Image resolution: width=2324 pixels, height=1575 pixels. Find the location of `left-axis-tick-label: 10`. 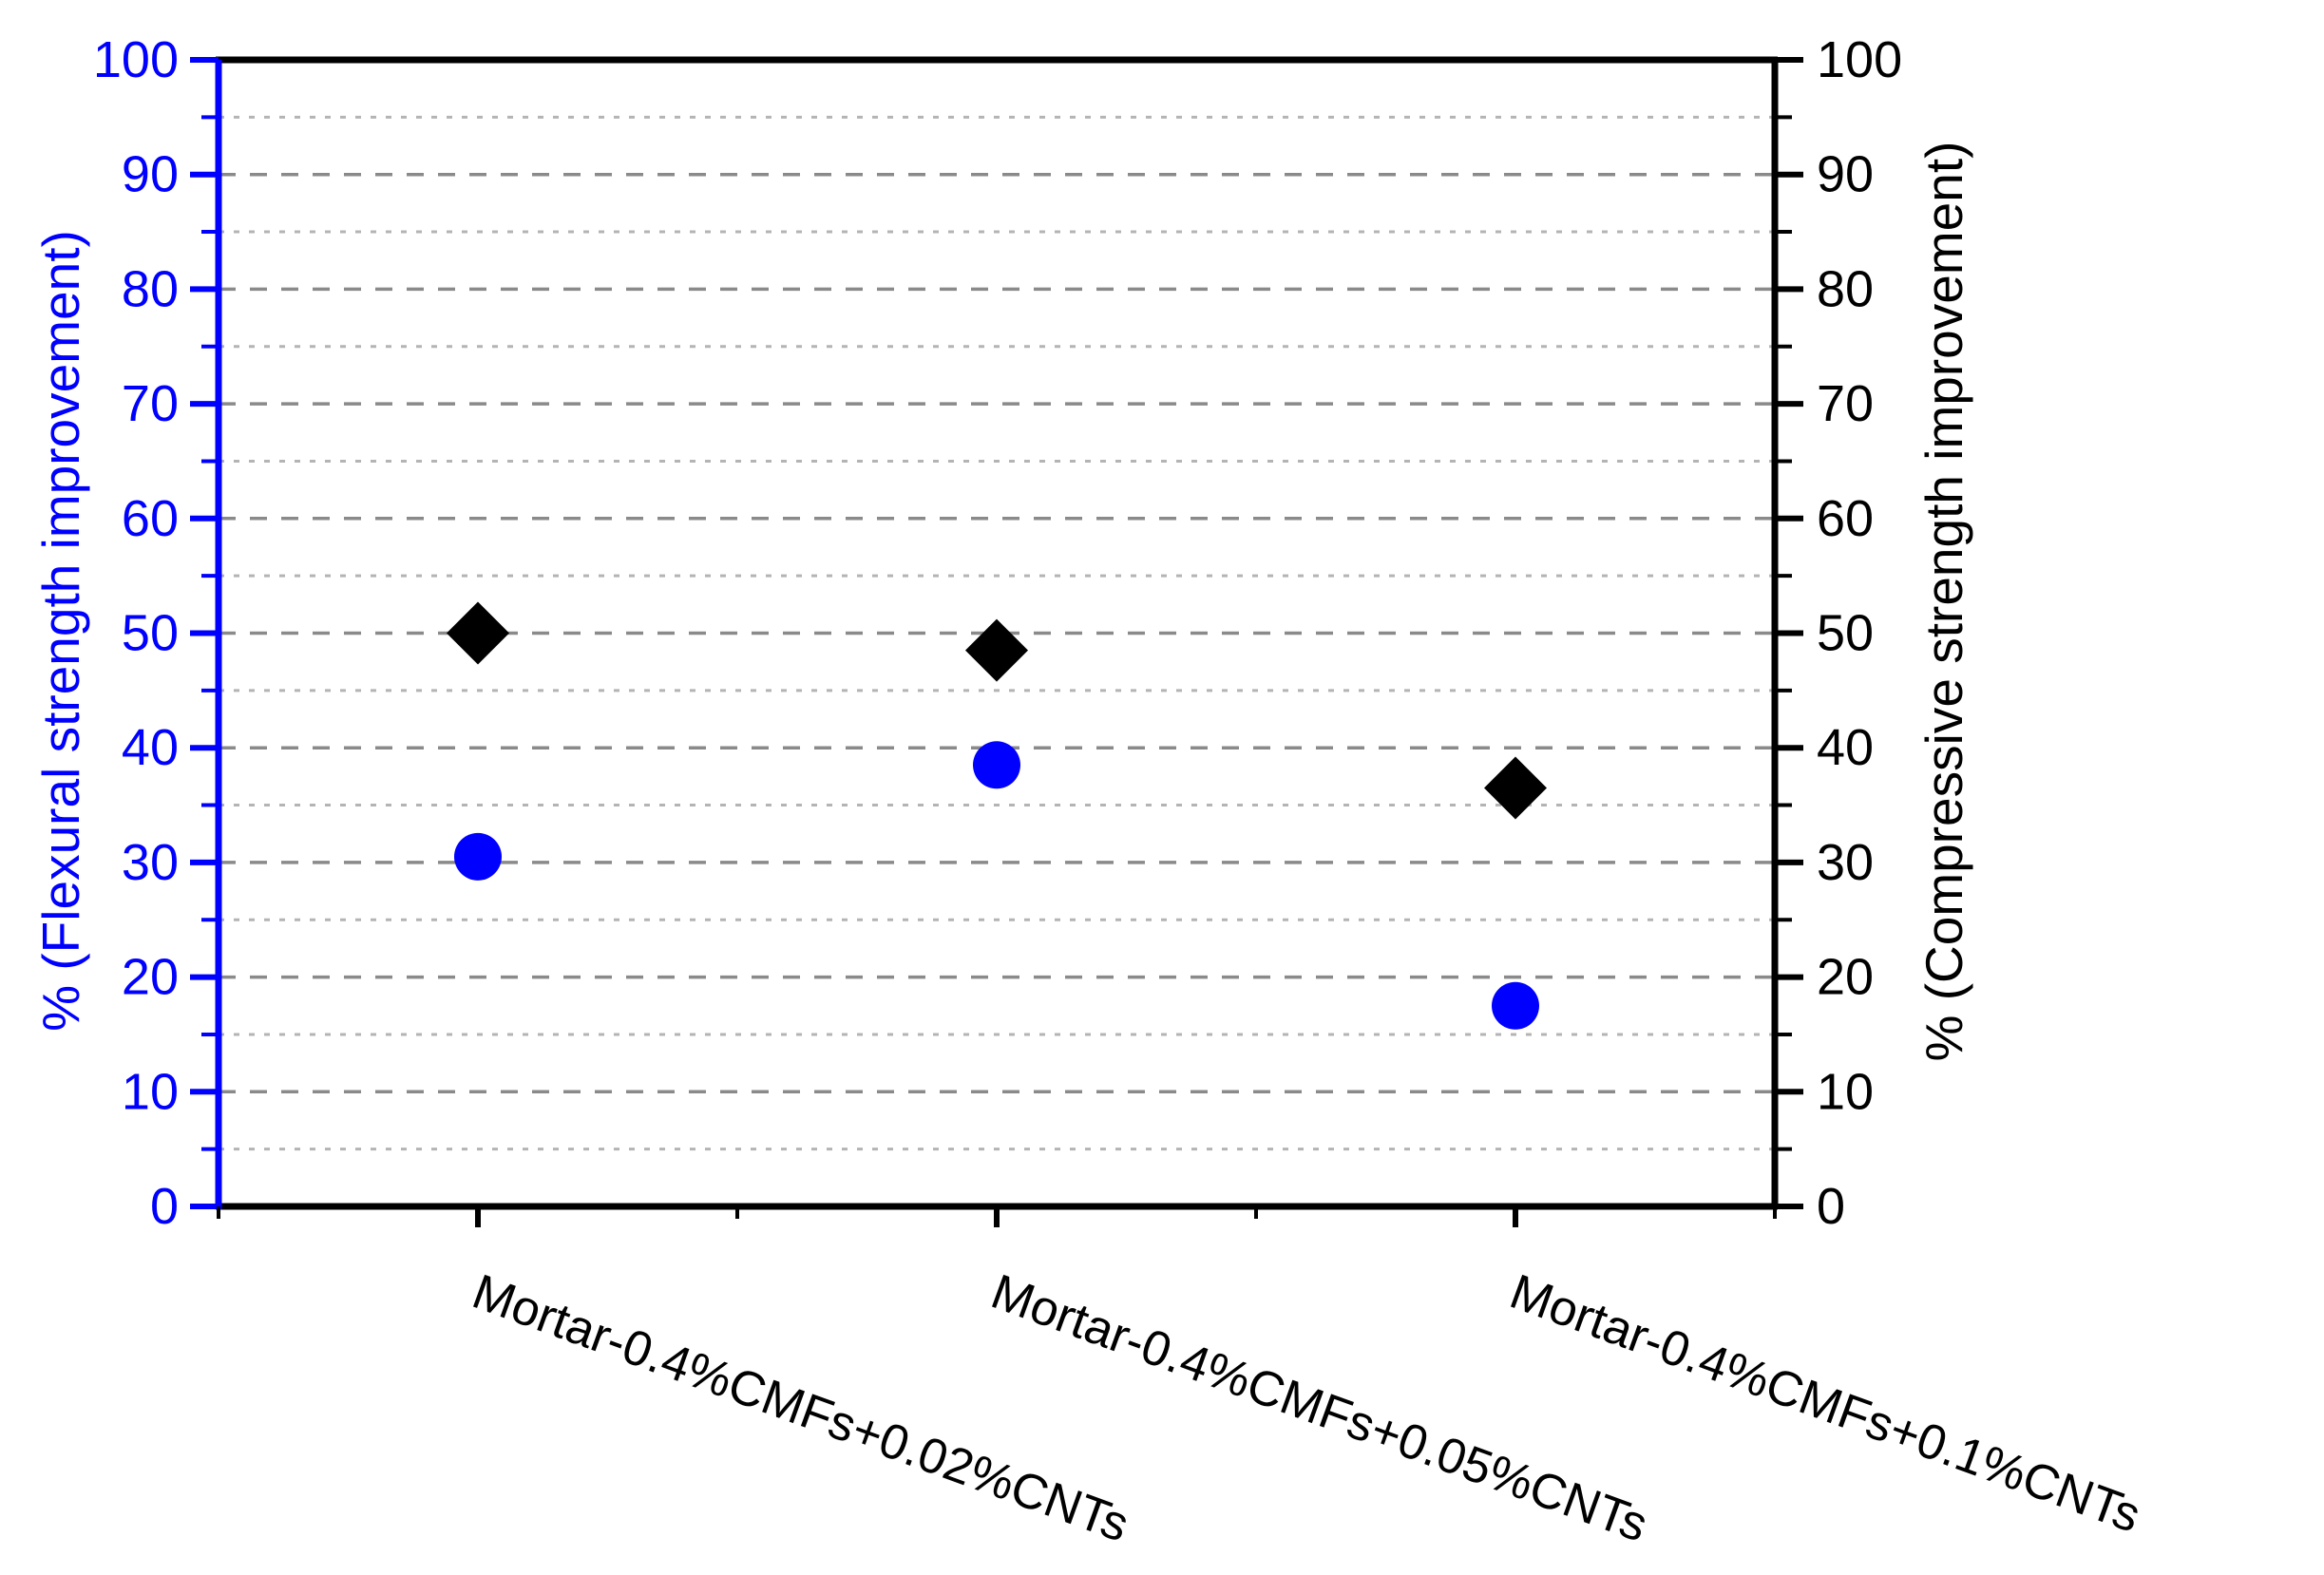

left-axis-tick-label: 10 is located at coordinates (150, 1091).